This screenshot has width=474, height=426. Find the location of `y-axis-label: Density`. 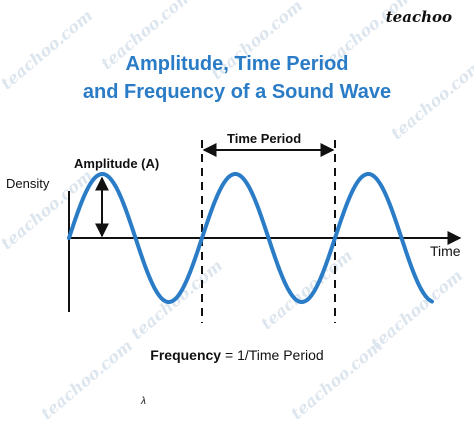

y-axis-label: Density is located at coordinates (28, 183).